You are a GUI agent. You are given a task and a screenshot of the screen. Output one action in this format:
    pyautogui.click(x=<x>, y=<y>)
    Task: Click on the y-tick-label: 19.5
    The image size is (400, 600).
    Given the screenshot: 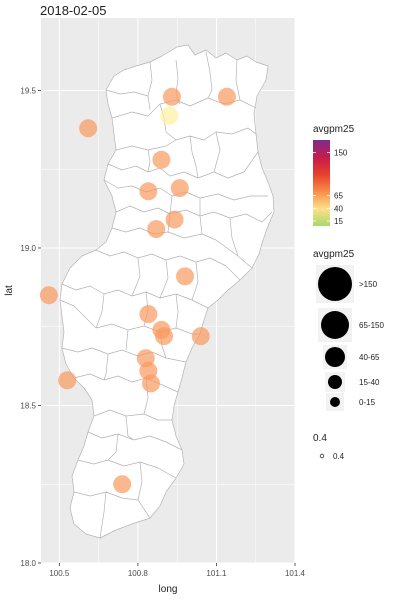 What is the action you would take?
    pyautogui.click(x=28, y=90)
    